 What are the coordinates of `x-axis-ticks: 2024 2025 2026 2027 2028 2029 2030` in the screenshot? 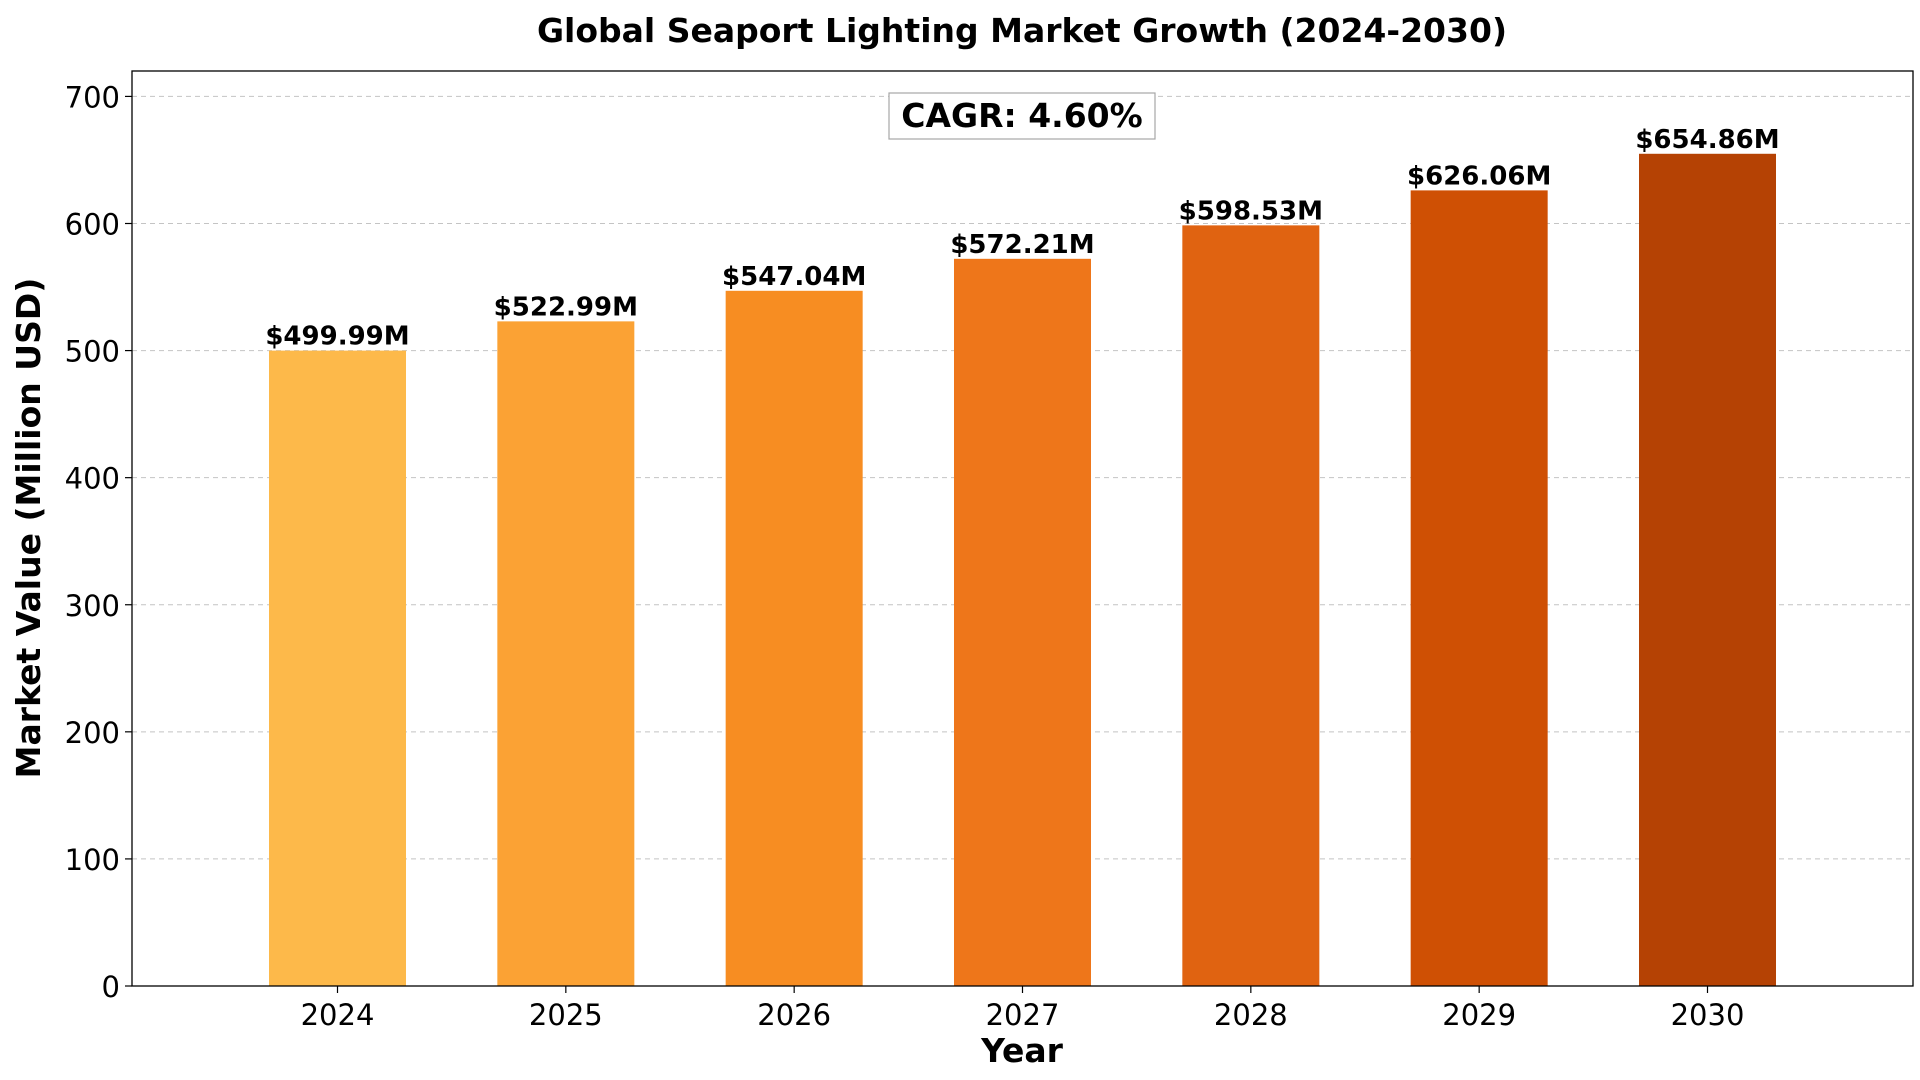 It's located at (1023, 1009).